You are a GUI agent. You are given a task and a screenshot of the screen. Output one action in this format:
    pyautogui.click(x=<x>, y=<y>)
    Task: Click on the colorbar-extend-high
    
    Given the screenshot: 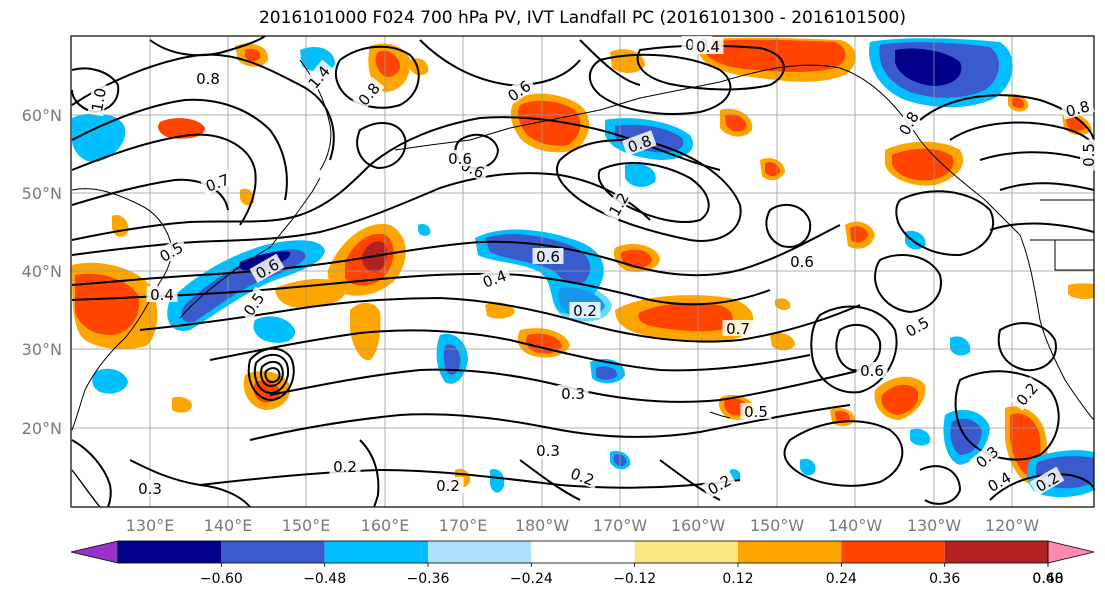 What is the action you would take?
    pyautogui.click(x=1071, y=552)
    